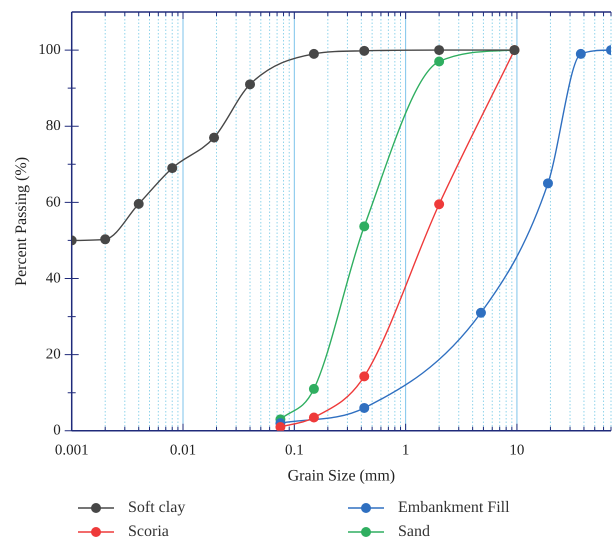 The height and width of the screenshot is (546, 616). Describe the element at coordinates (454, 508) in the screenshot. I see `legend-label: Embankment Fill` at that location.